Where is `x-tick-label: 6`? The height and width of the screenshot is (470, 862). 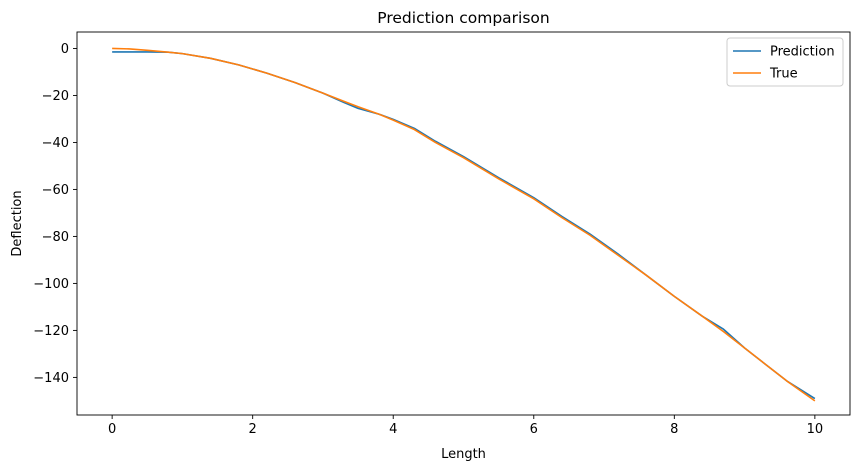 x-tick-label: 6 is located at coordinates (534, 429).